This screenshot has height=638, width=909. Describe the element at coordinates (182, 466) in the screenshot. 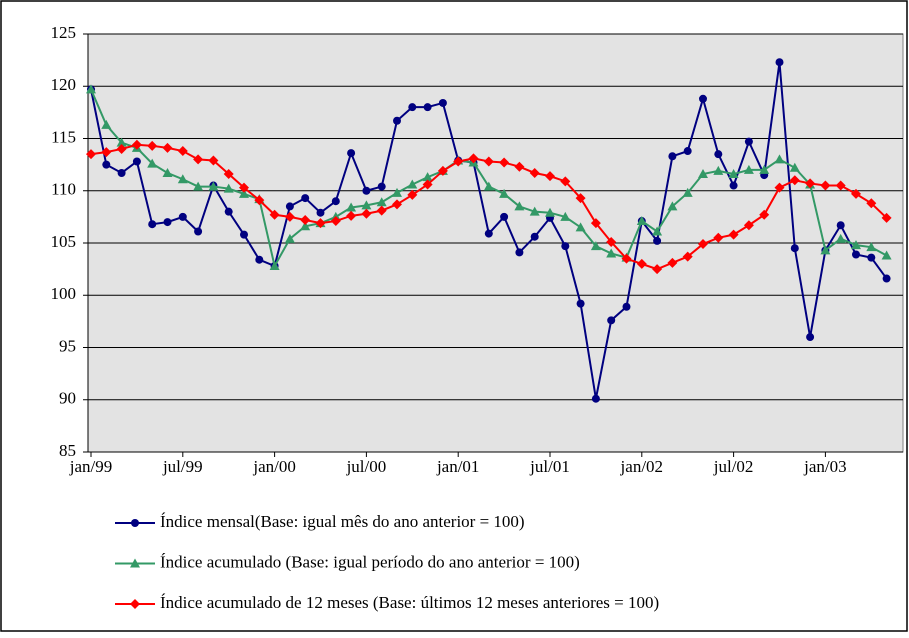

I see `x-tick-label: jul/99` at that location.